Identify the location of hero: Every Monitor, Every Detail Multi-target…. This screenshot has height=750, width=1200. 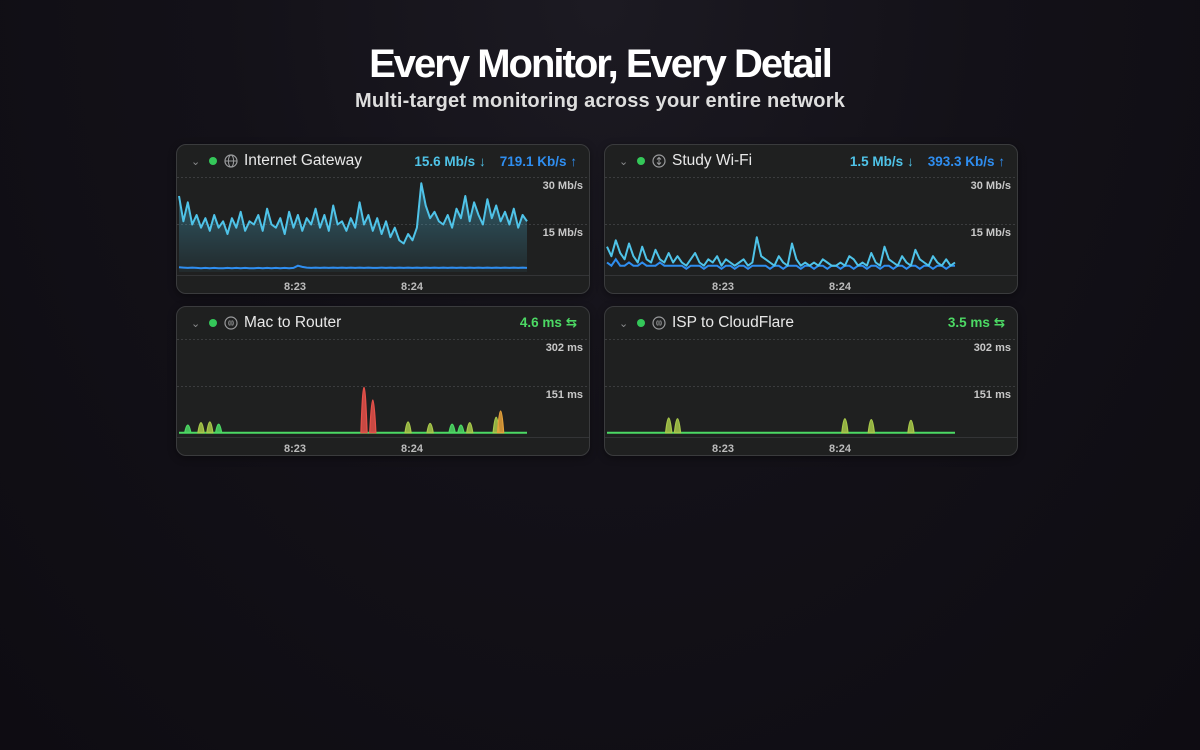
(600, 77).